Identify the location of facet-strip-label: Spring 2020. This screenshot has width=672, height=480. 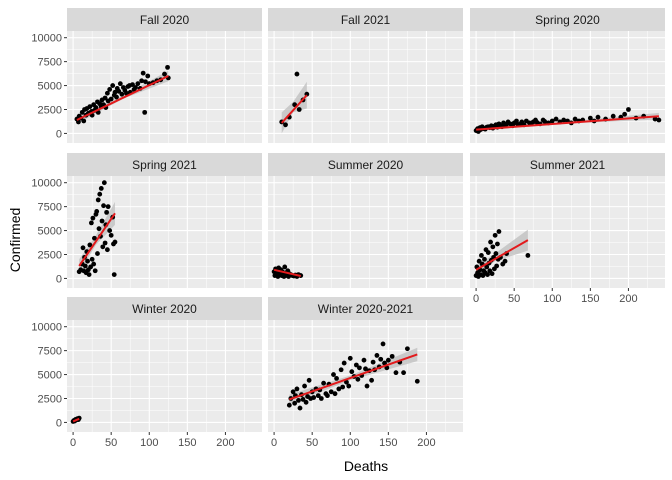
(567, 20).